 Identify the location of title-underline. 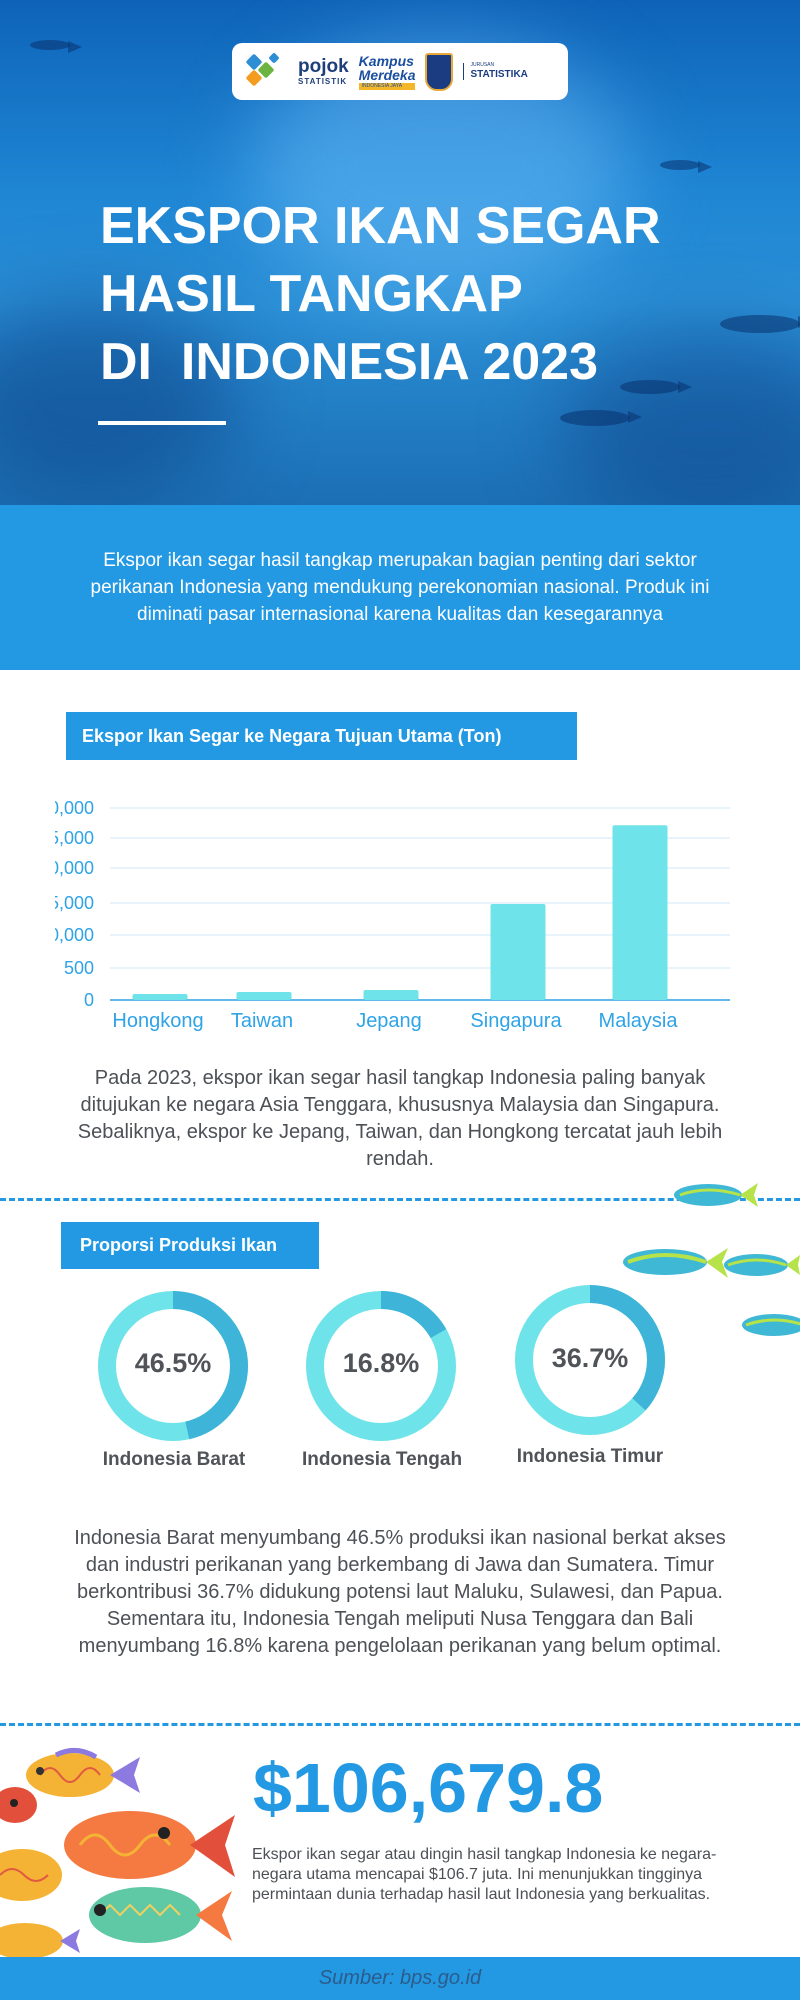
(162, 423).